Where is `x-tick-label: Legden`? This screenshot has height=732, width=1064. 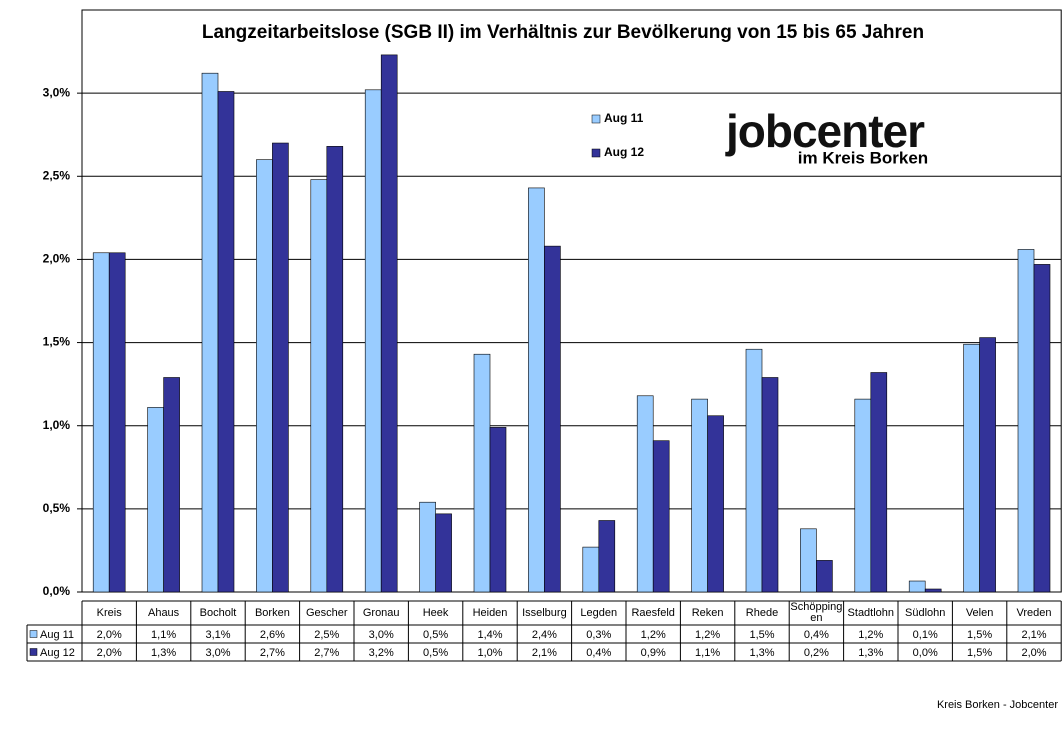
x-tick-label: Legden is located at coordinates (599, 612).